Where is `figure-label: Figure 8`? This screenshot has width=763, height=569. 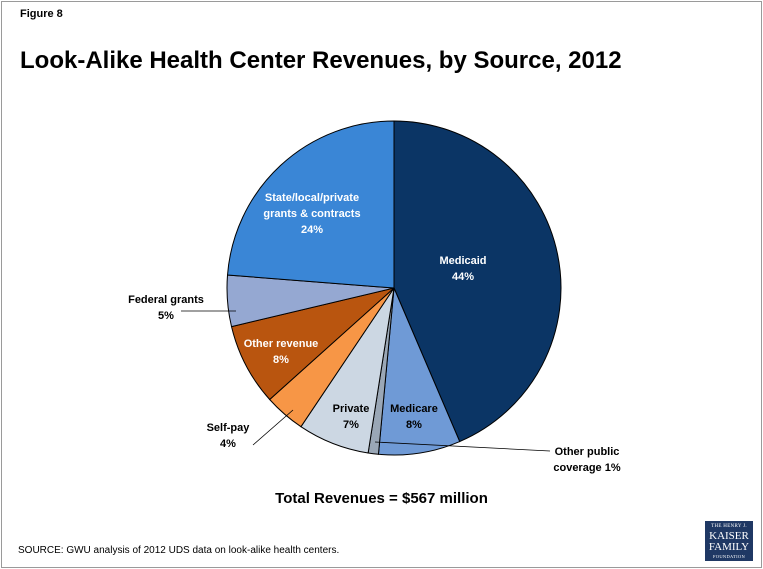 figure-label: Figure 8 is located at coordinates (41, 14).